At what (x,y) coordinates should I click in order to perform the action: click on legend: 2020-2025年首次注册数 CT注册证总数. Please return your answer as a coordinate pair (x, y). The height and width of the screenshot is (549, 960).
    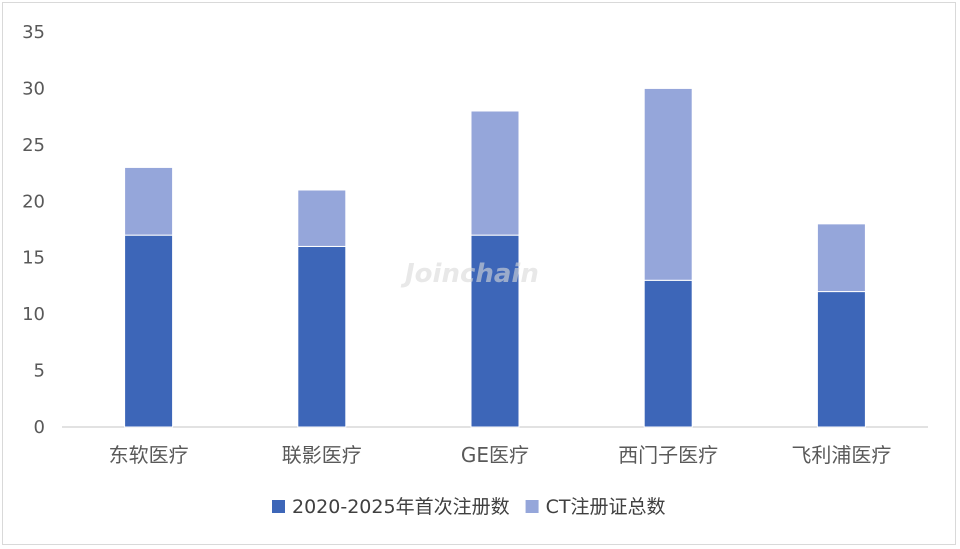
    Looking at the image, I should click on (468, 507).